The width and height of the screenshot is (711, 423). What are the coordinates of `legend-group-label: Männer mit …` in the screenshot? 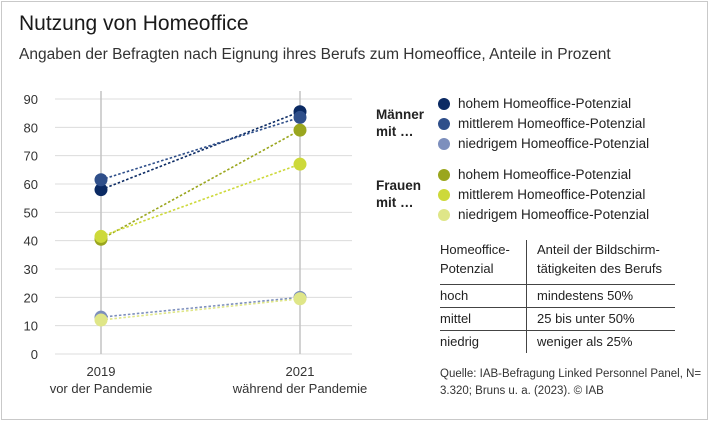 It's located at (400, 123).